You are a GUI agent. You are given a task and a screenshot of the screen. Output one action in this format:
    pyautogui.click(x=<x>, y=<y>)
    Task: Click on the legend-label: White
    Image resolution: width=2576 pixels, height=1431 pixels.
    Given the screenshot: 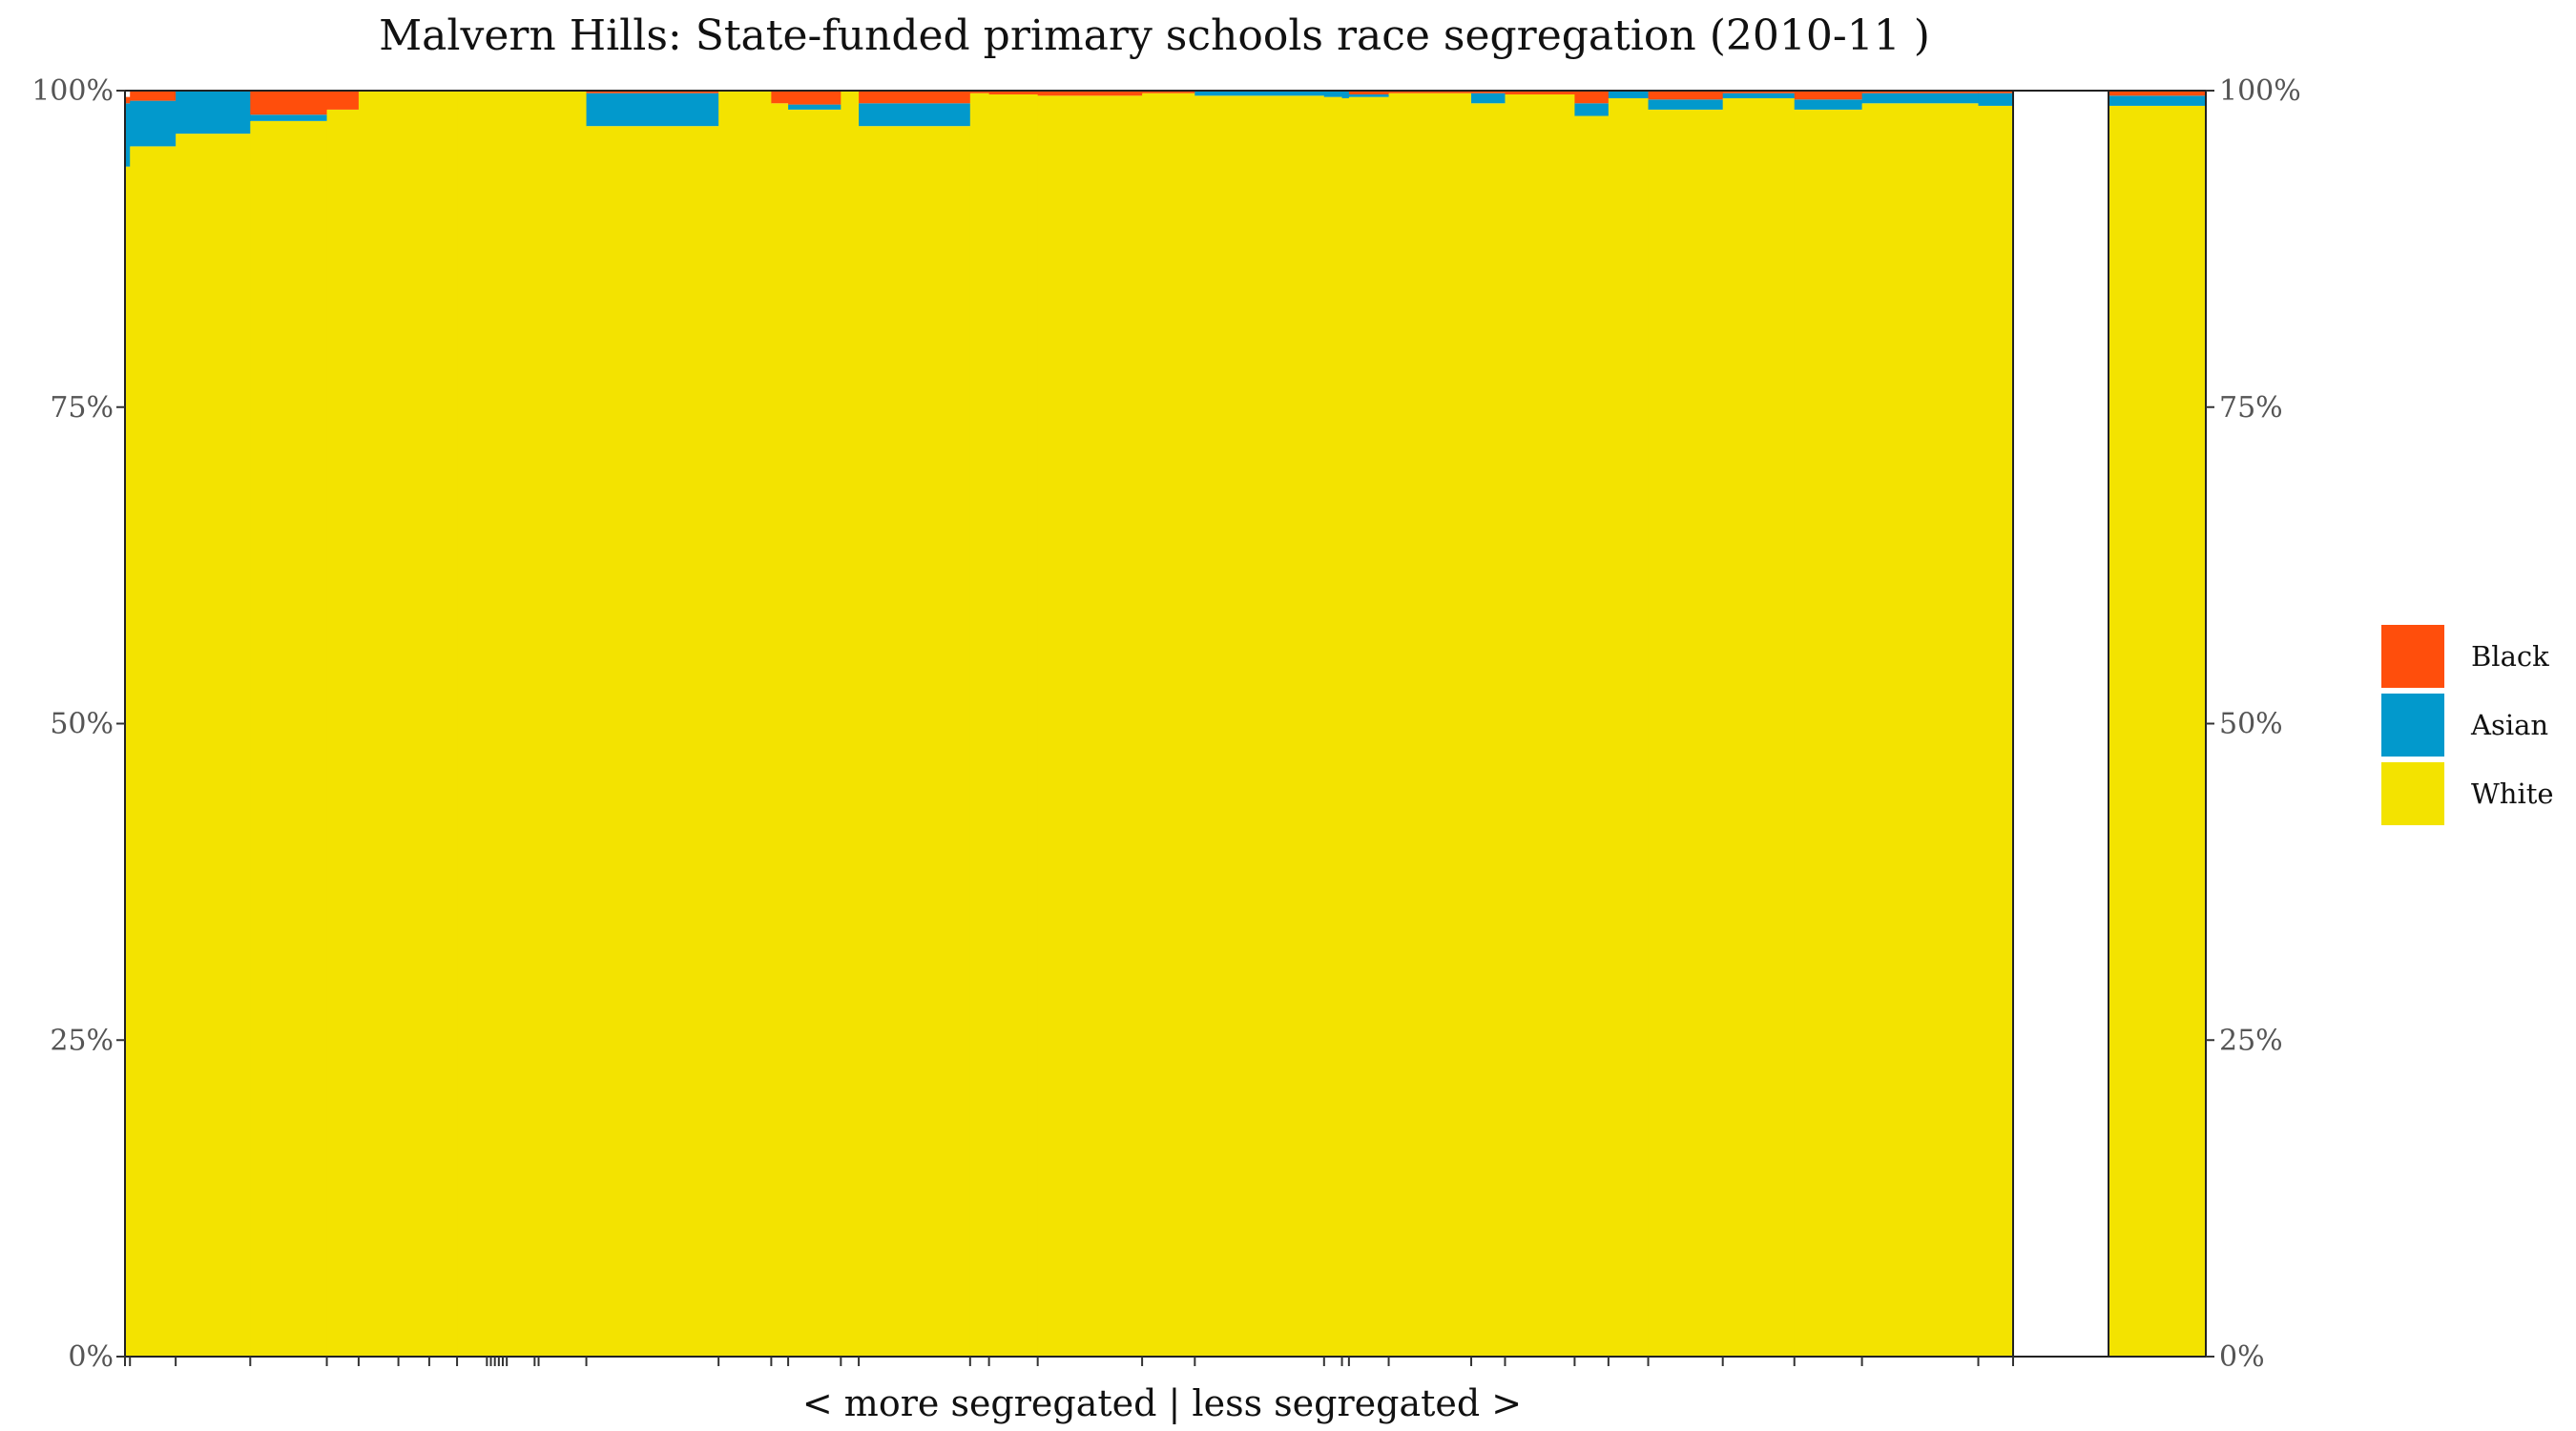 What is the action you would take?
    pyautogui.click(x=2512, y=794)
    